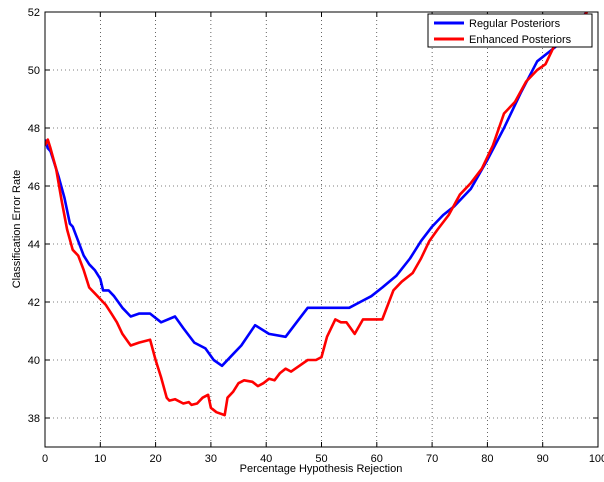 This screenshot has width=604, height=482. I want to click on y-tick-label: 42, so click(34, 303).